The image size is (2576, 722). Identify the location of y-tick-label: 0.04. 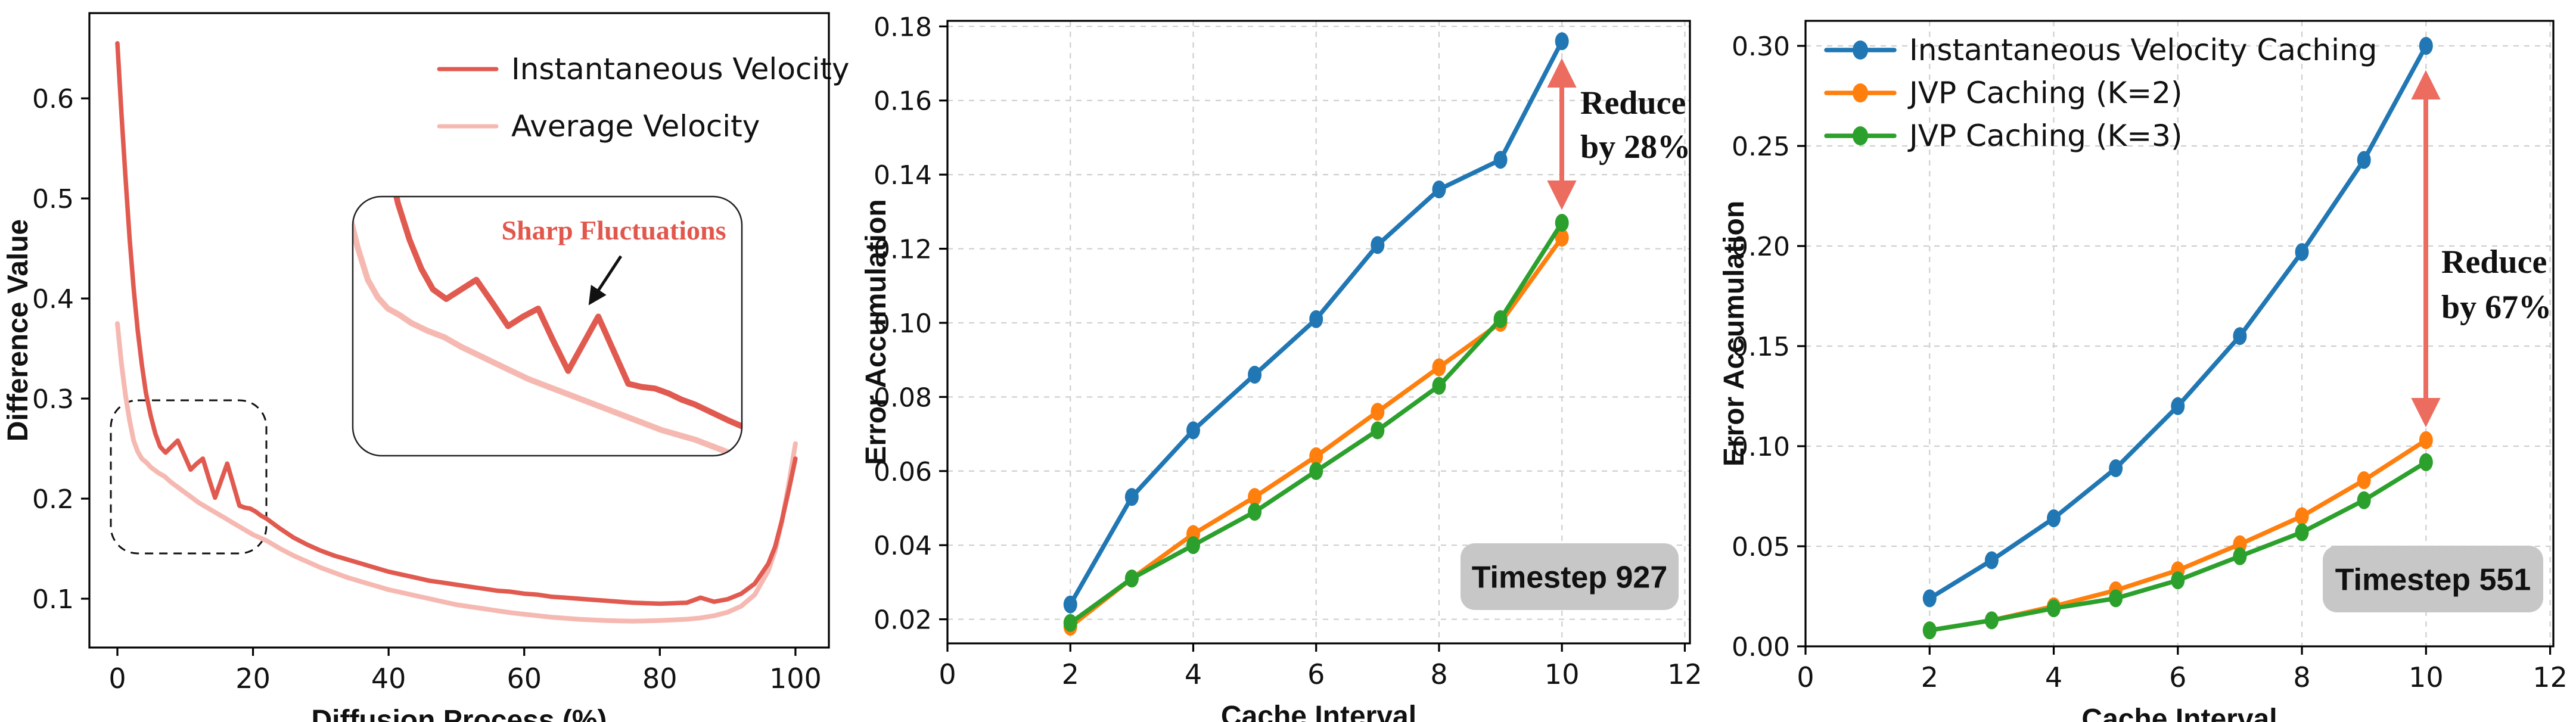
(903, 546).